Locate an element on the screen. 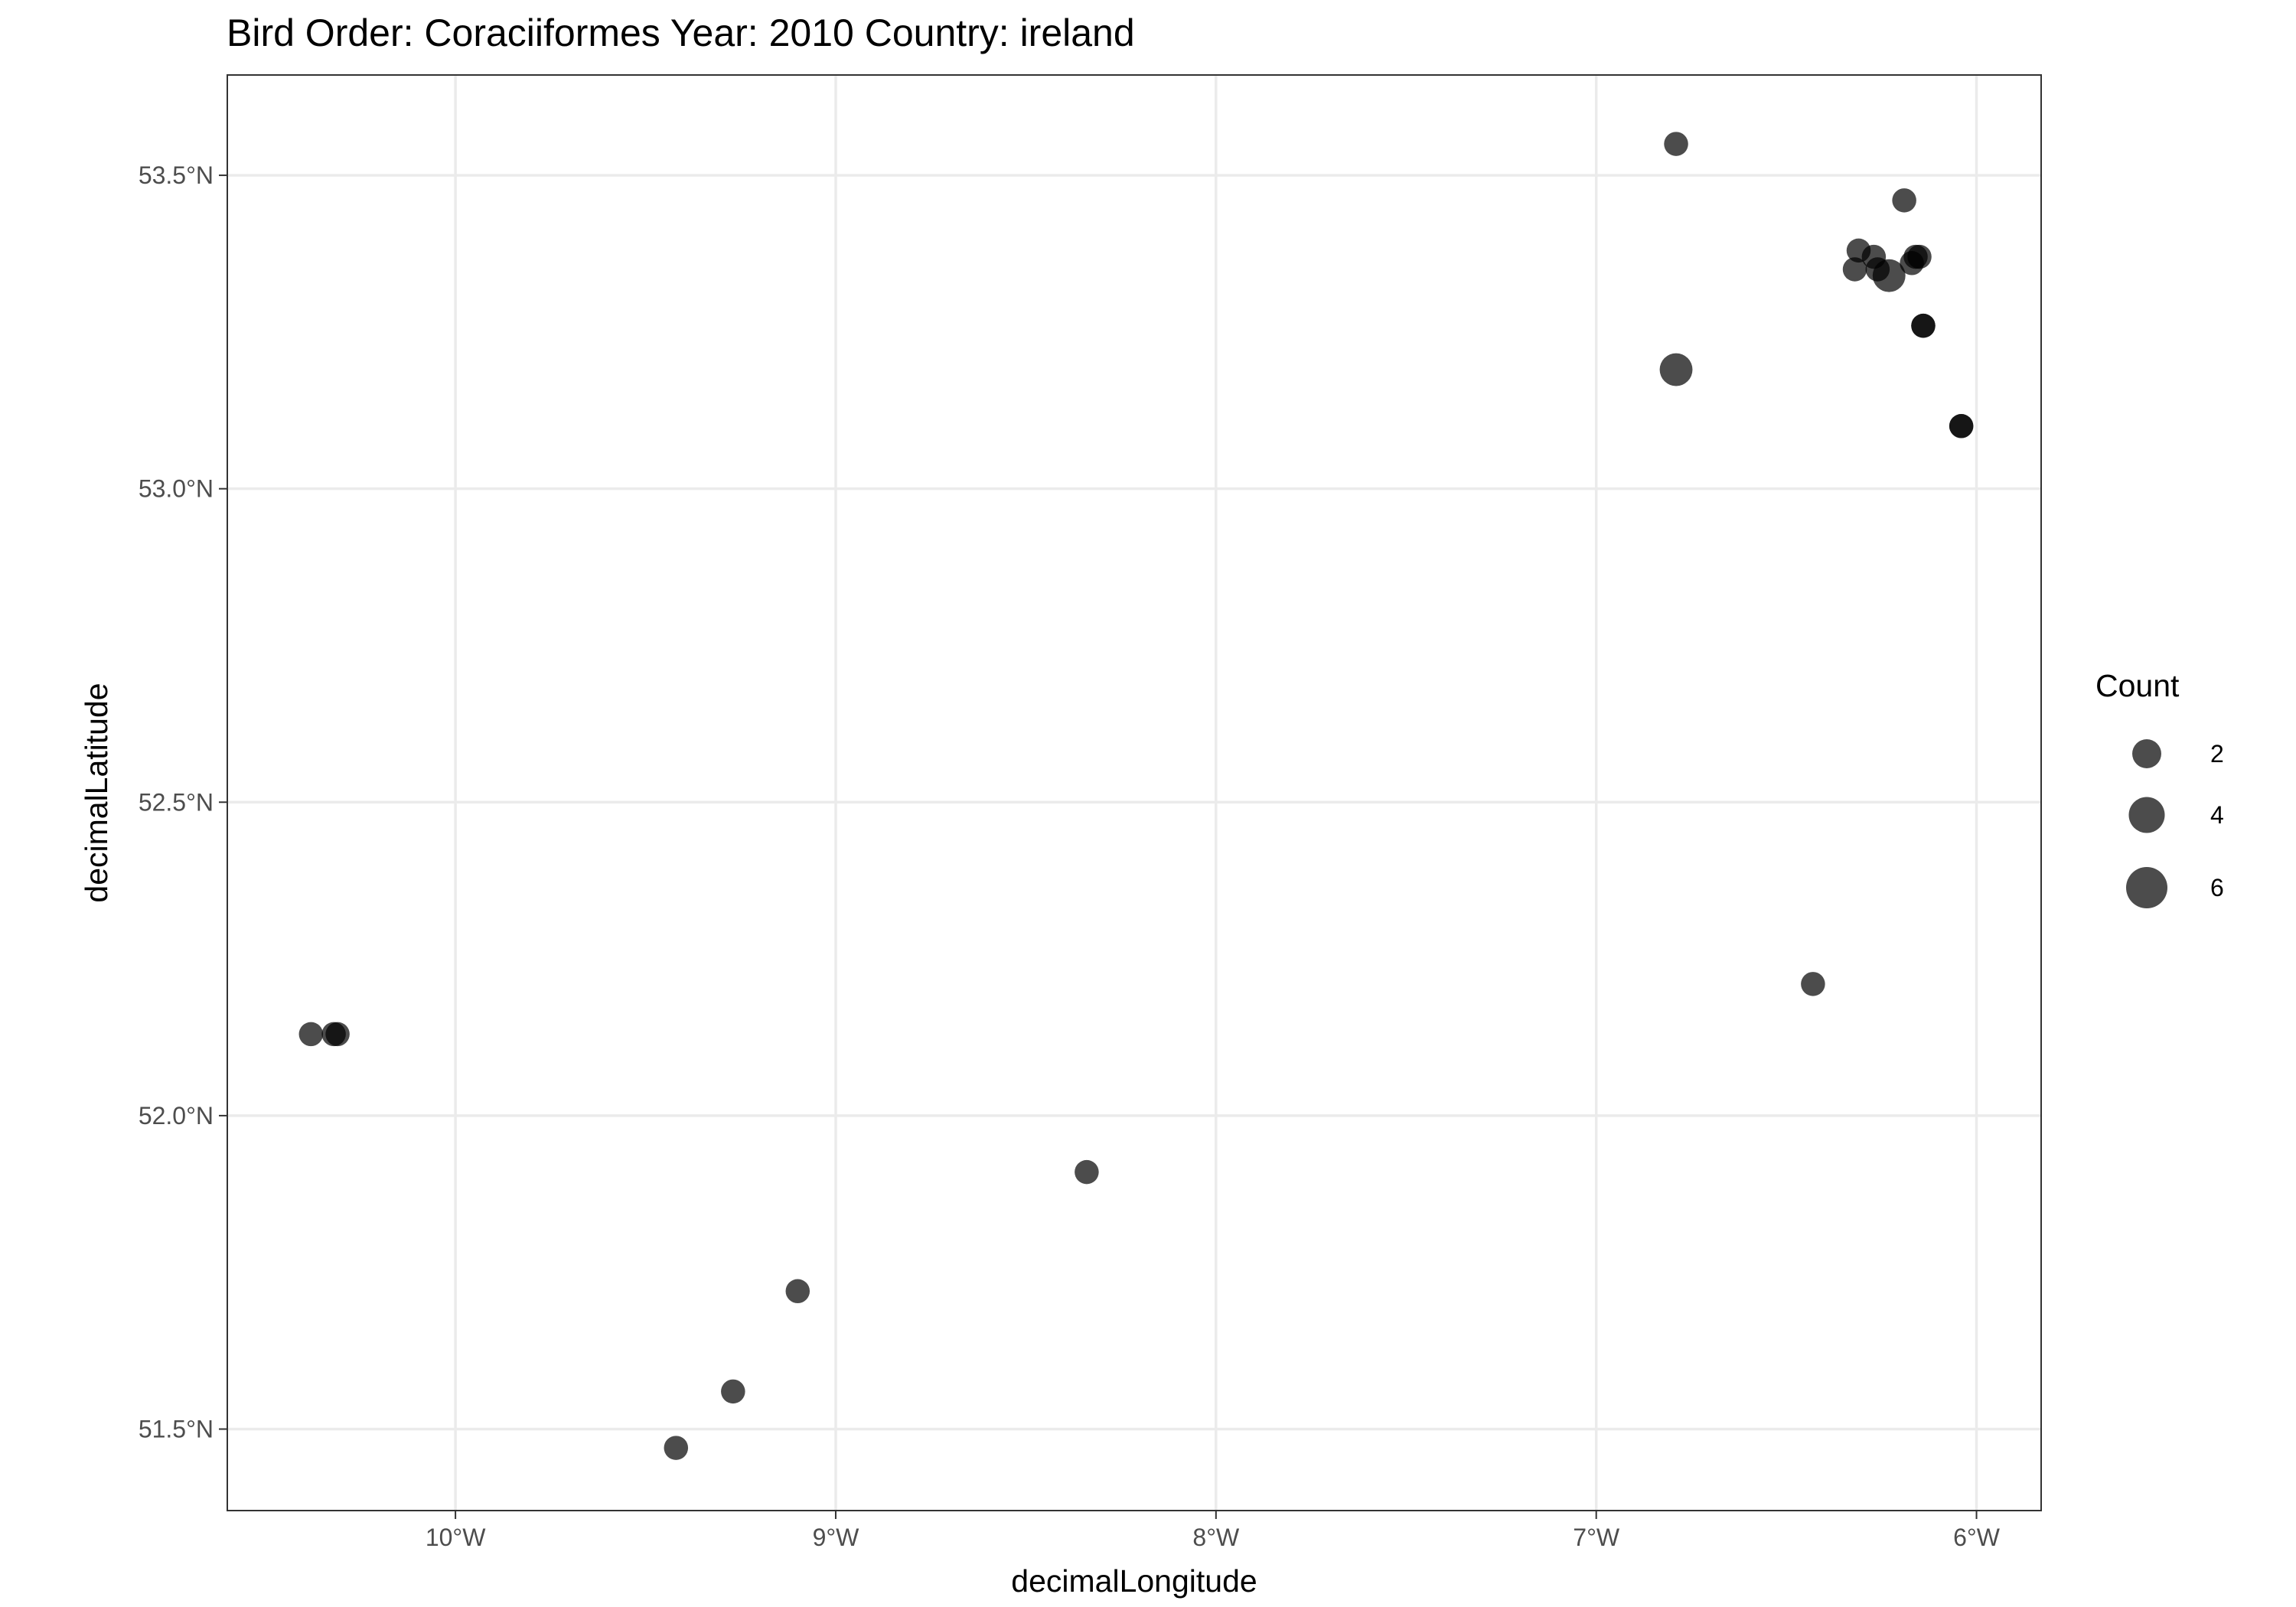 The height and width of the screenshot is (1607, 2296). legend: Count 2 4 6 is located at coordinates (2159, 788).